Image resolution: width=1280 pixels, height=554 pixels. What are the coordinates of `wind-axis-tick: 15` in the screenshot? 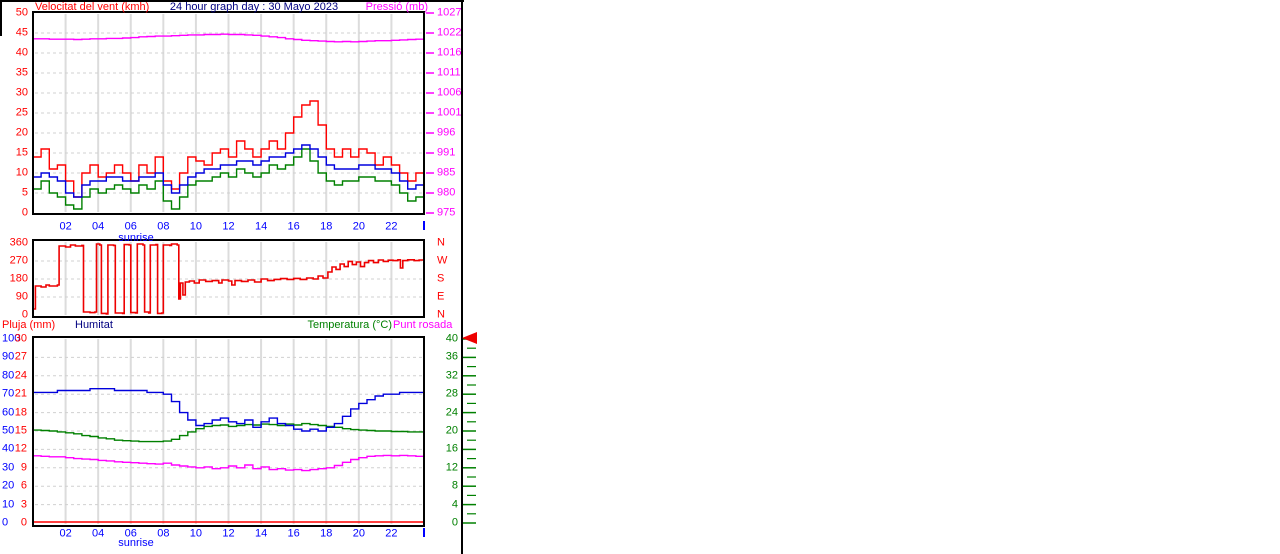 It's located at (21, 152).